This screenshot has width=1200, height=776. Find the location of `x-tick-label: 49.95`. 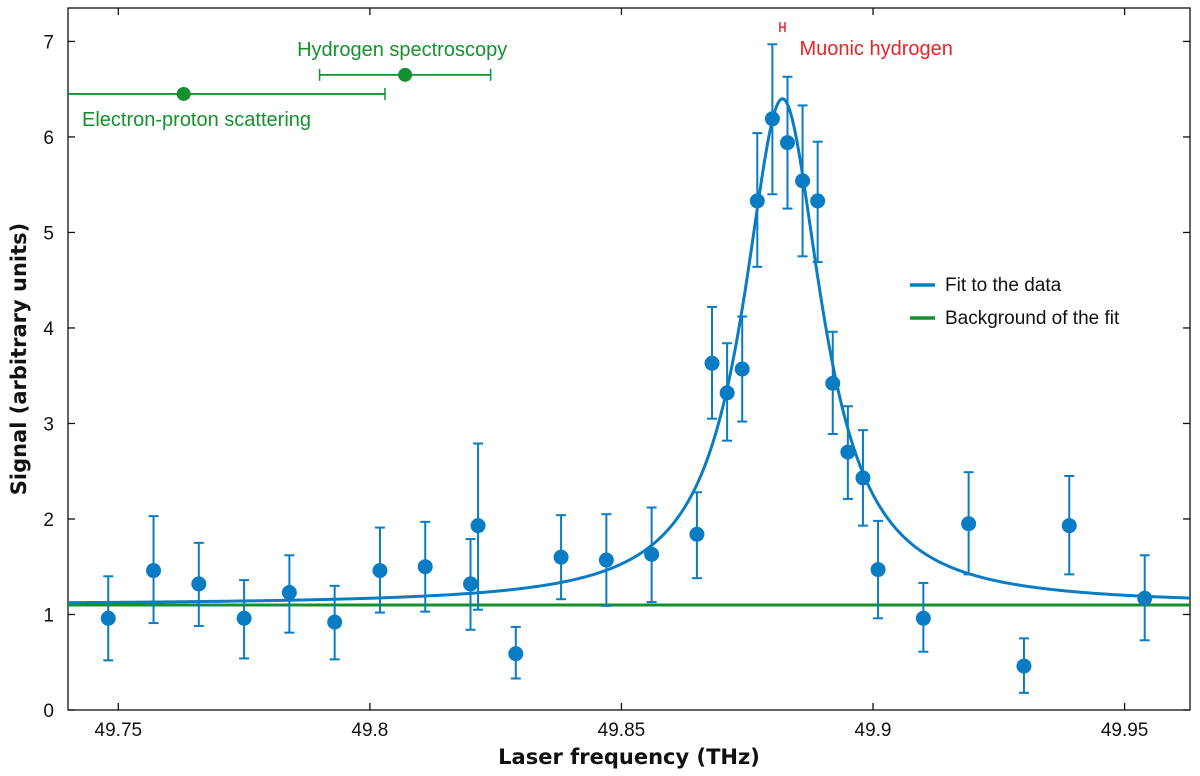

x-tick-label: 49.95 is located at coordinates (1125, 730).